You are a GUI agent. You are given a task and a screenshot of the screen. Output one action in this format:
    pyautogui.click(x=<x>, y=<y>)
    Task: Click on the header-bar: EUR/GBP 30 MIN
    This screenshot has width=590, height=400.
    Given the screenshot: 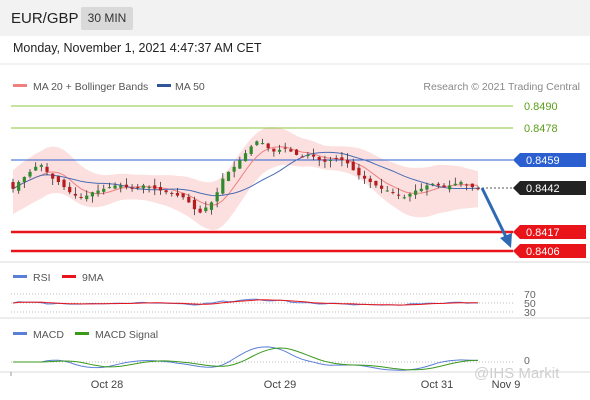 What is the action you would take?
    pyautogui.click(x=295, y=18)
    